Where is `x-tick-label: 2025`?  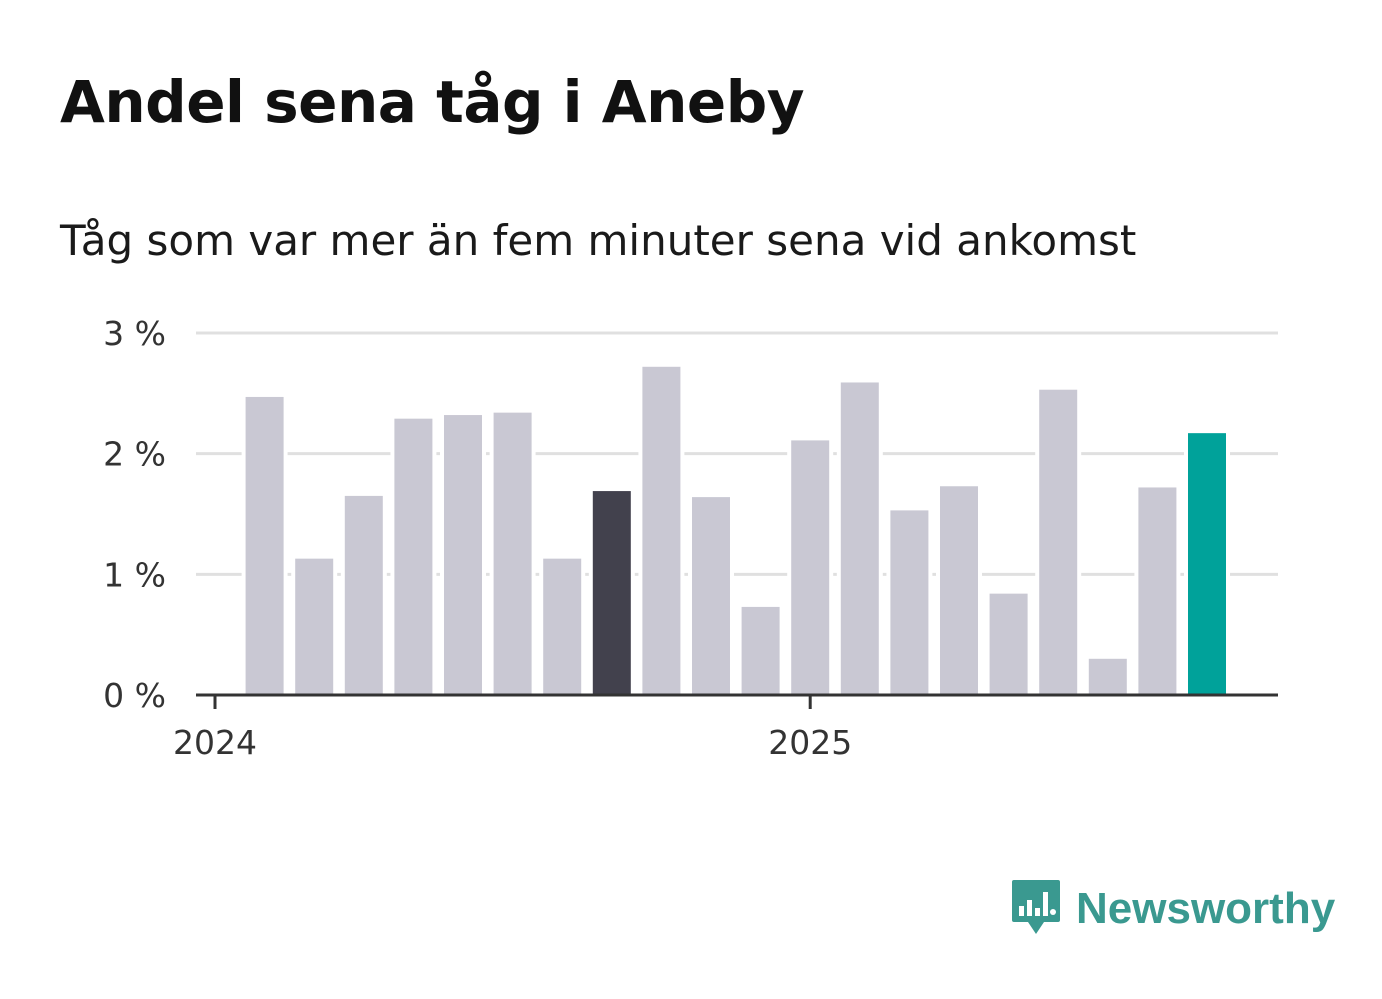
x-tick-label: 2025 is located at coordinates (810, 742).